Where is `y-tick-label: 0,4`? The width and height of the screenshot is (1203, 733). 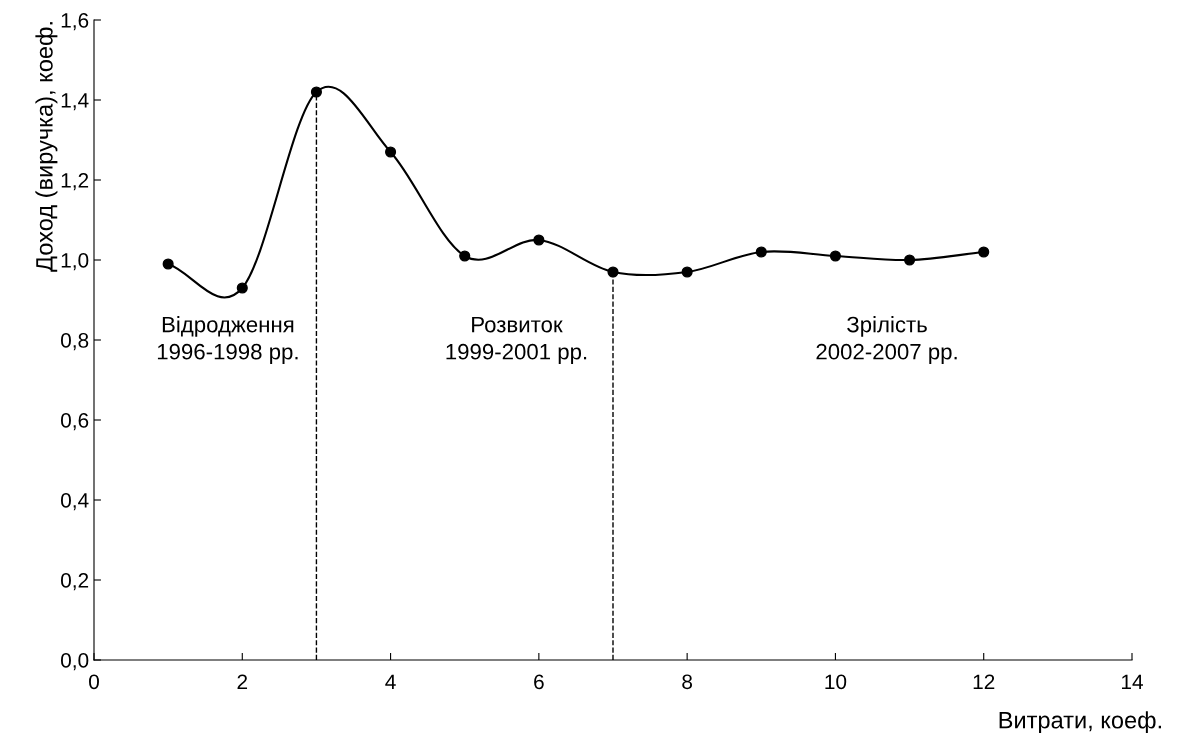 y-tick-label: 0,4 is located at coordinates (74, 502).